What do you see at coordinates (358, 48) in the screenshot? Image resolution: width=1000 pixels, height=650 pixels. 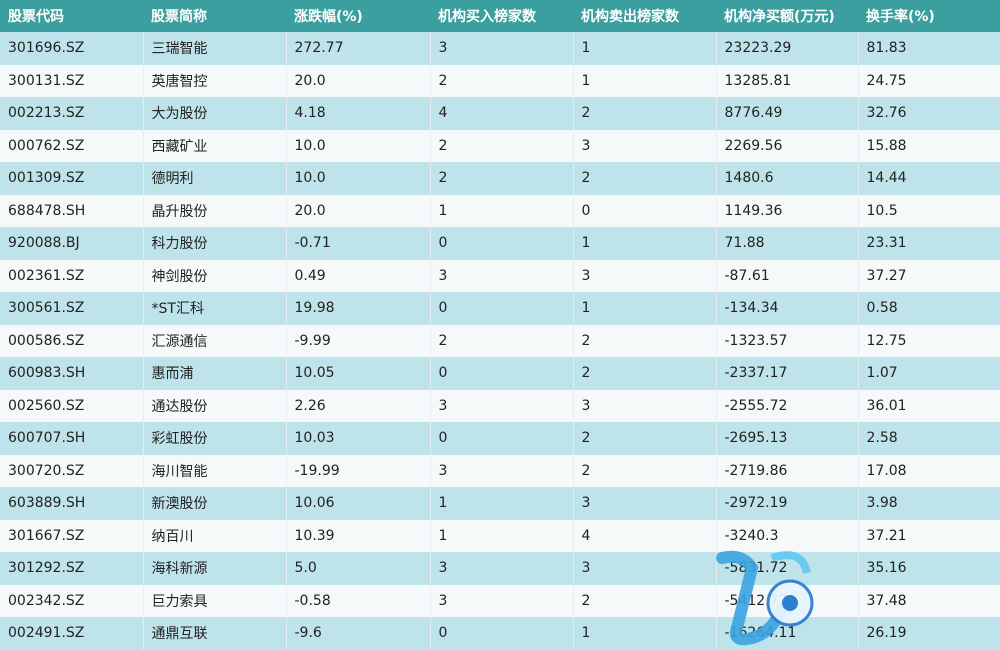 I see `table-cell: 272.77` at bounding box center [358, 48].